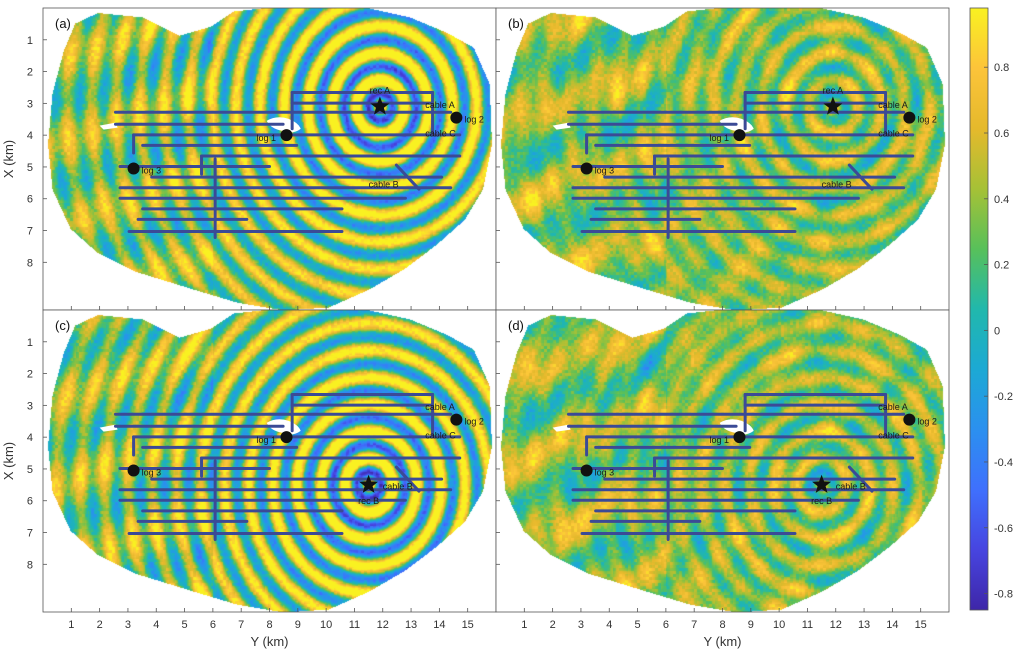 This screenshot has height=654, width=1013. Describe the element at coordinates (1003, 595) in the screenshot. I see `colorbar-tick-label: -0.8` at that location.